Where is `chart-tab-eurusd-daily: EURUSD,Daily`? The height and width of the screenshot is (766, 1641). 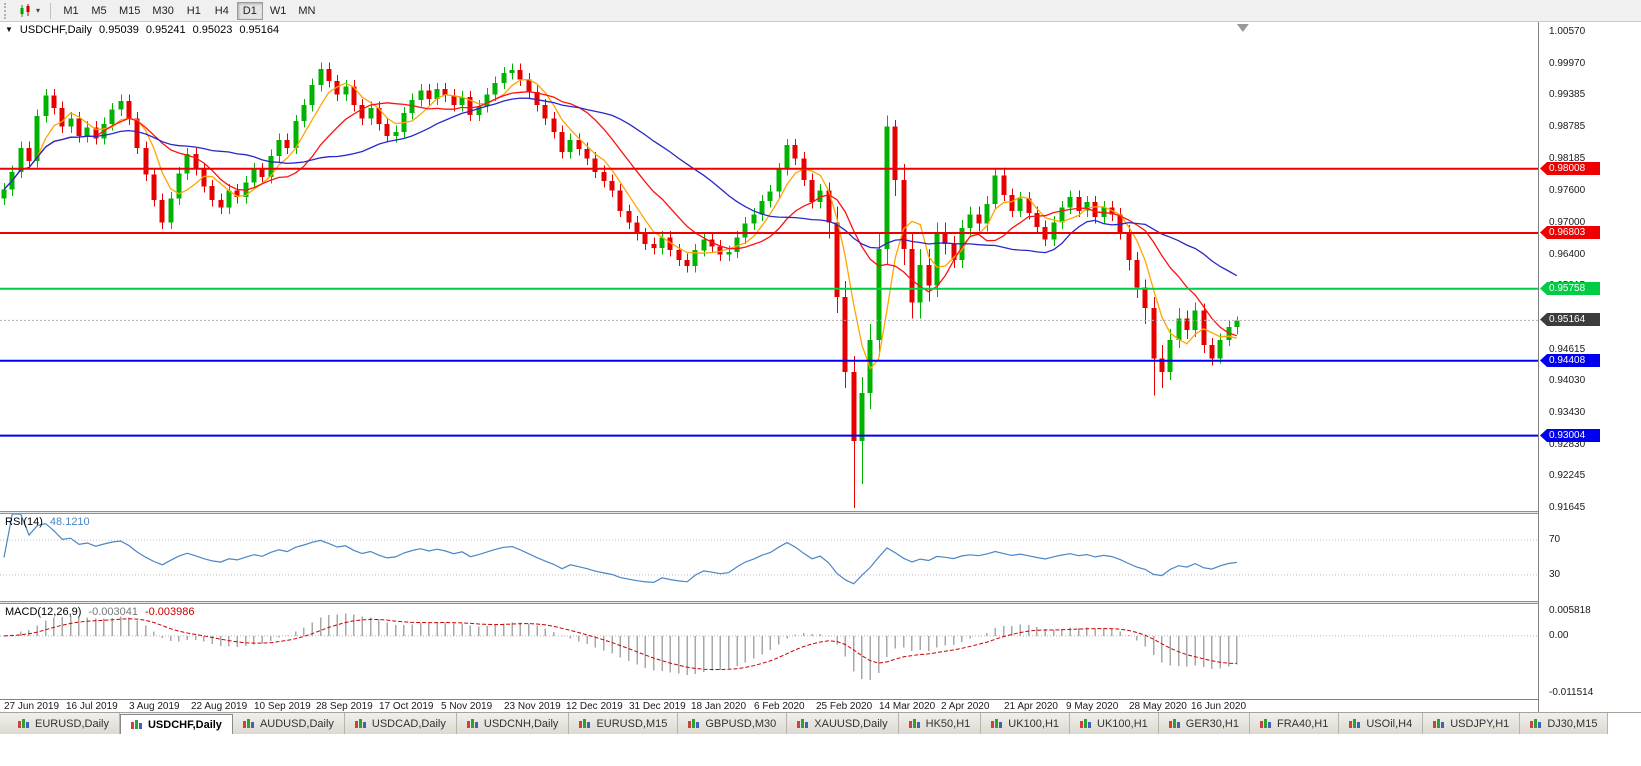 chart-tab-eurusd-daily: EURUSD,Daily is located at coordinates (64, 723).